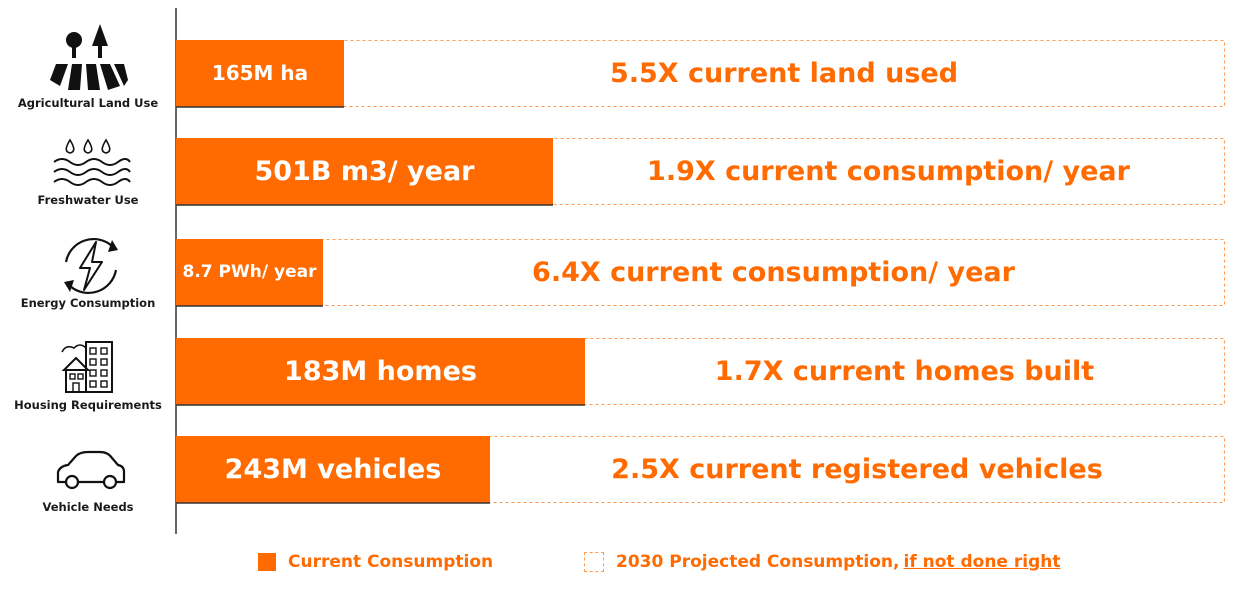 The image size is (1236, 590). What do you see at coordinates (267, 562) in the screenshot?
I see `legend-current-swatch` at bounding box center [267, 562].